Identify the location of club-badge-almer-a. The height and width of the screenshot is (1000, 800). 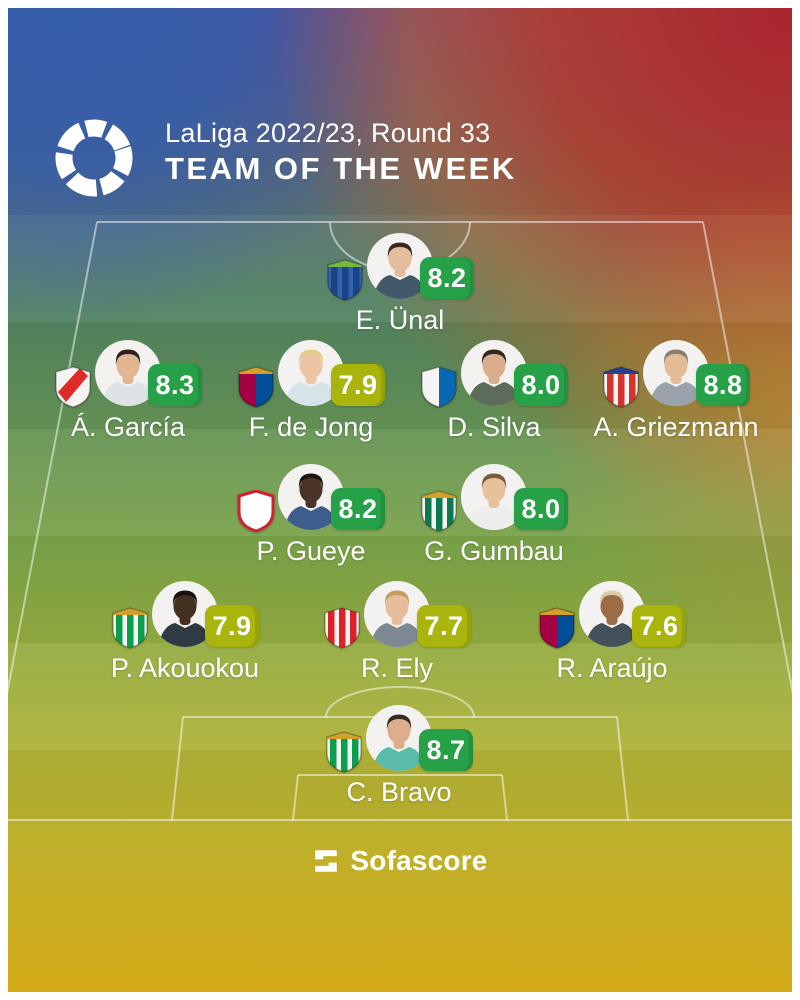
(342, 628).